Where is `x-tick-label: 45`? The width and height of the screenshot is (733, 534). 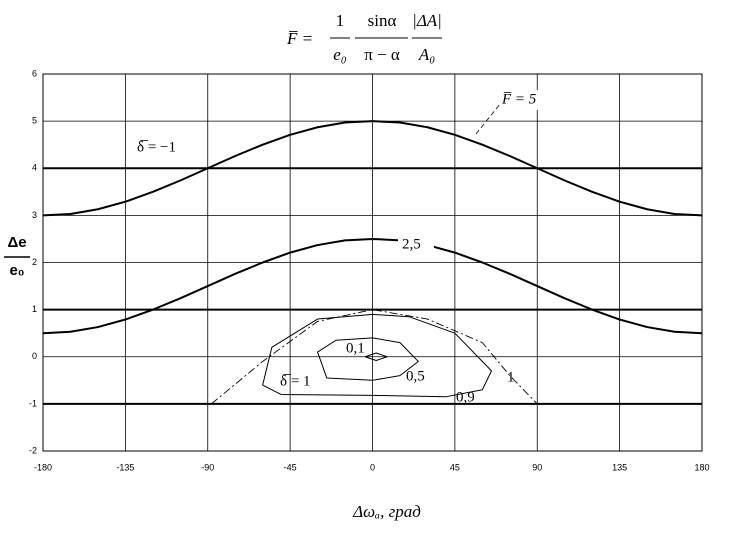 x-tick-label: 45 is located at coordinates (455, 467).